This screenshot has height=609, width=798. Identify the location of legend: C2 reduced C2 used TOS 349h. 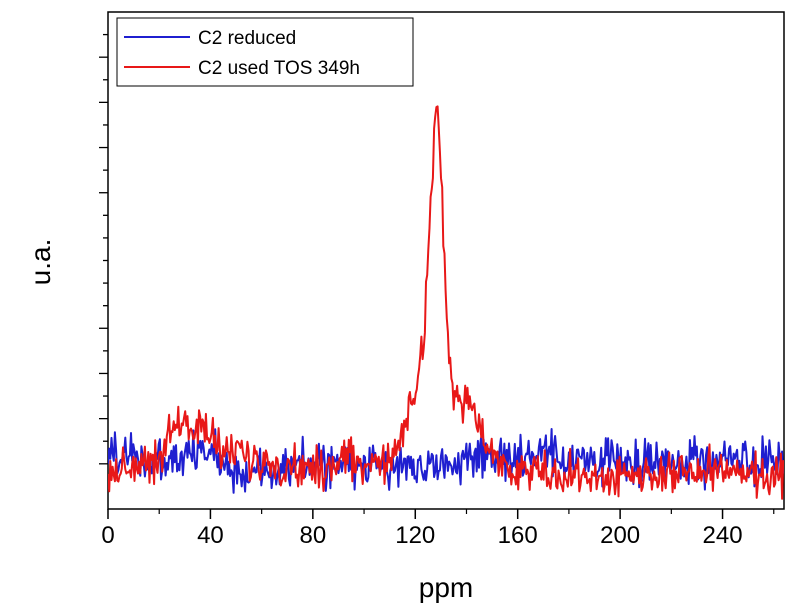
(265, 52).